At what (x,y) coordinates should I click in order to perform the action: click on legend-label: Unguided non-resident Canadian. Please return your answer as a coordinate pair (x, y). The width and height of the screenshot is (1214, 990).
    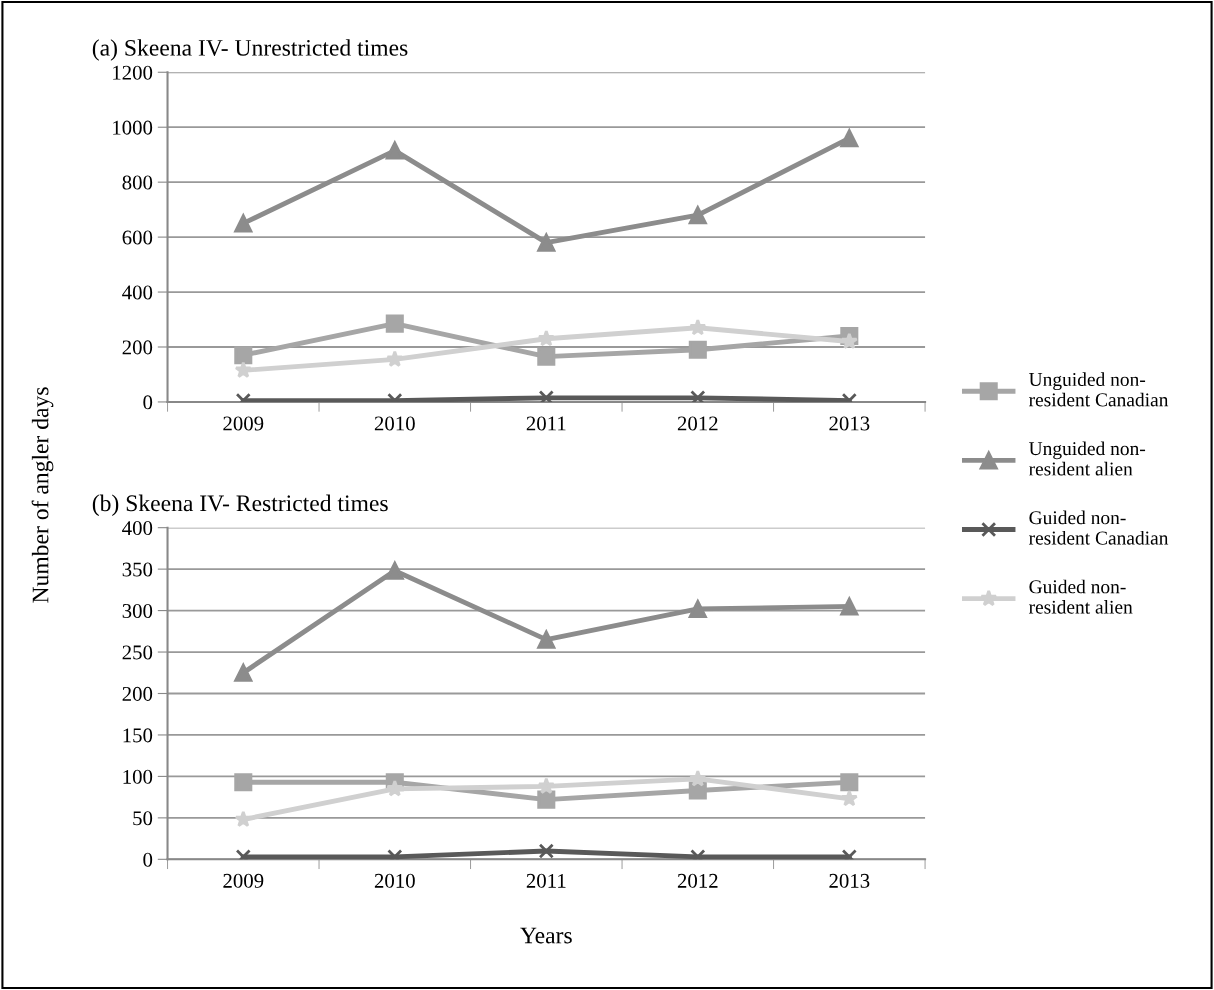
    Looking at the image, I should click on (1098, 389).